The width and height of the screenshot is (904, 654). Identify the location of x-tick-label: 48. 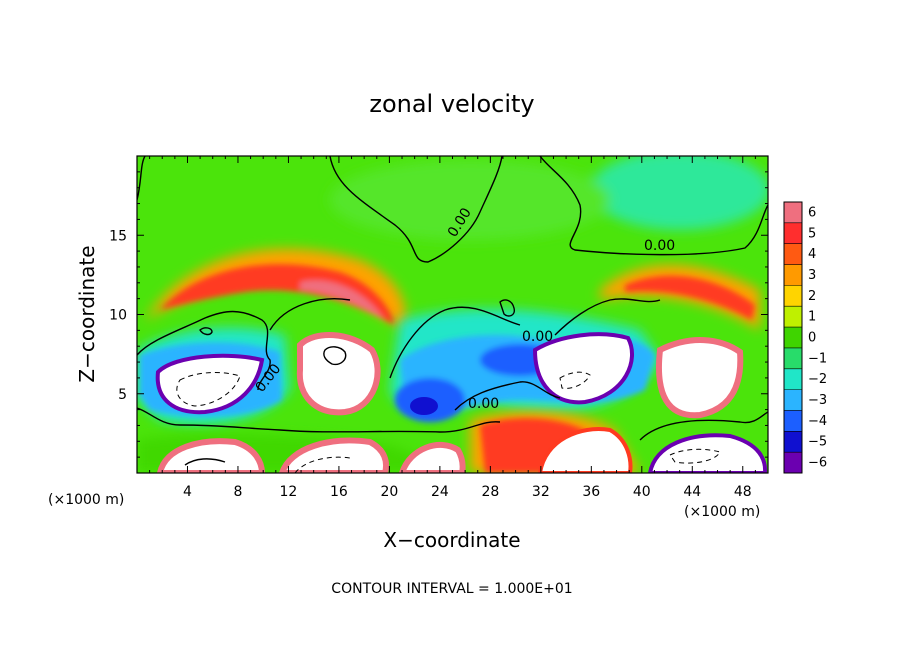
(743, 492).